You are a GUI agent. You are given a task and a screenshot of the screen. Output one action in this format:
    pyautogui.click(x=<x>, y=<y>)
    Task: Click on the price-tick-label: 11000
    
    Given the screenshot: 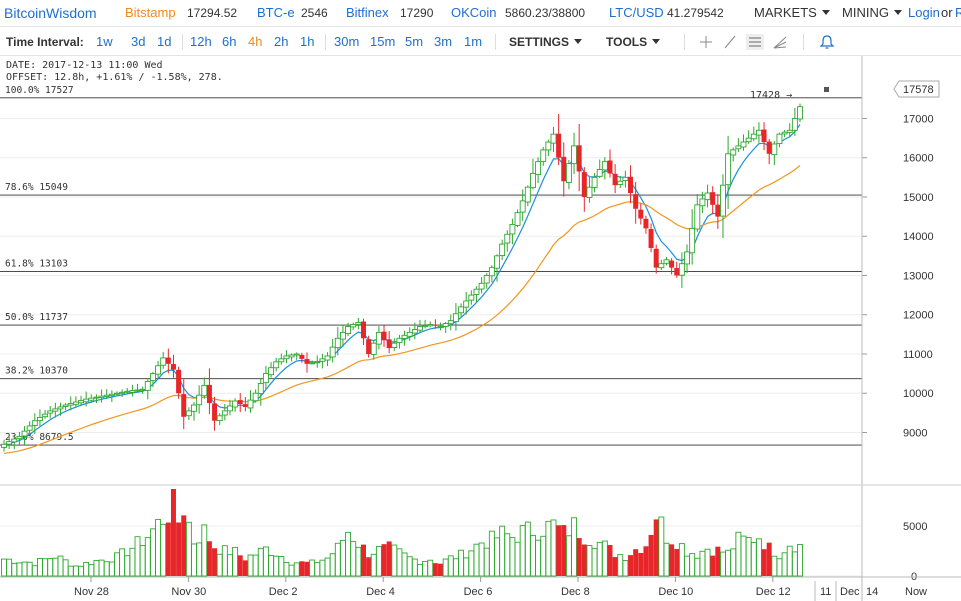 What is the action you would take?
    pyautogui.click(x=918, y=355)
    